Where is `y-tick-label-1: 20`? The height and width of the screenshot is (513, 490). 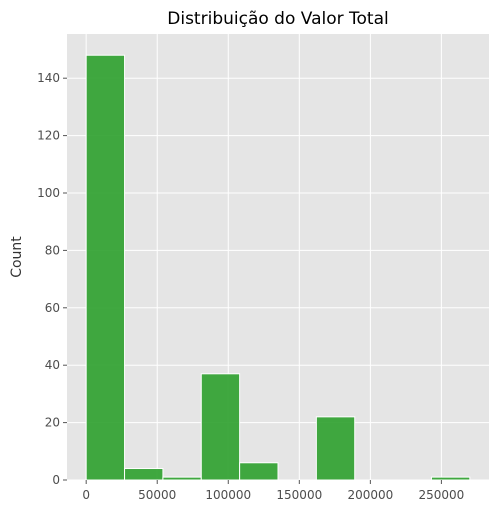
y-tick-label-1: 20 is located at coordinates (52, 423).